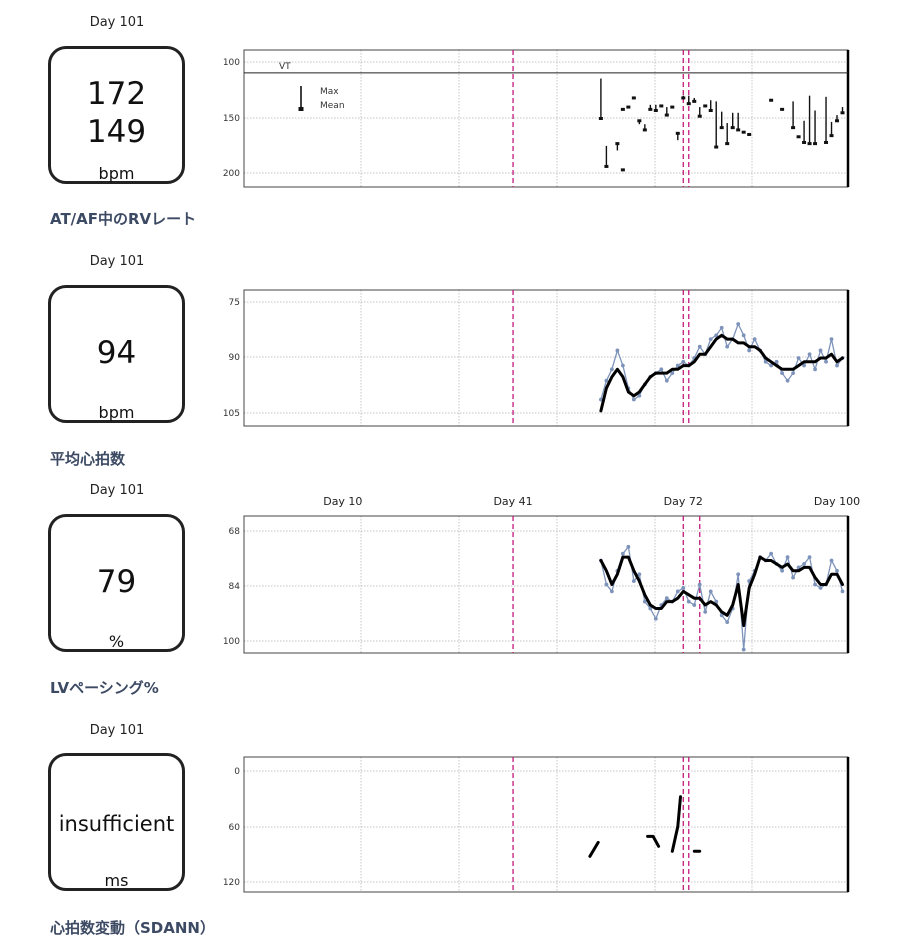  What do you see at coordinates (285, 67) in the screenshot?
I see `vt-threshold-label: VT` at bounding box center [285, 67].